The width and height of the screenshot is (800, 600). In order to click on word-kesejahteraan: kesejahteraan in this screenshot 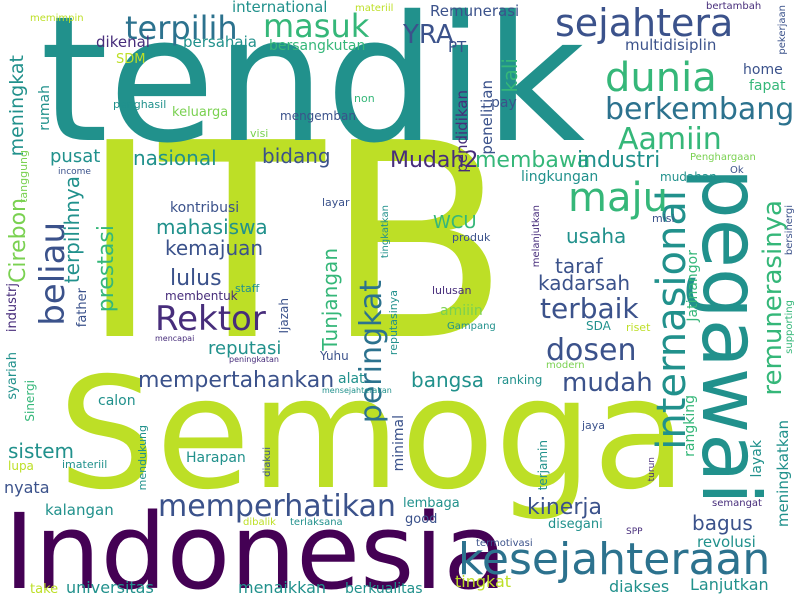, I will do `click(614, 559)`.